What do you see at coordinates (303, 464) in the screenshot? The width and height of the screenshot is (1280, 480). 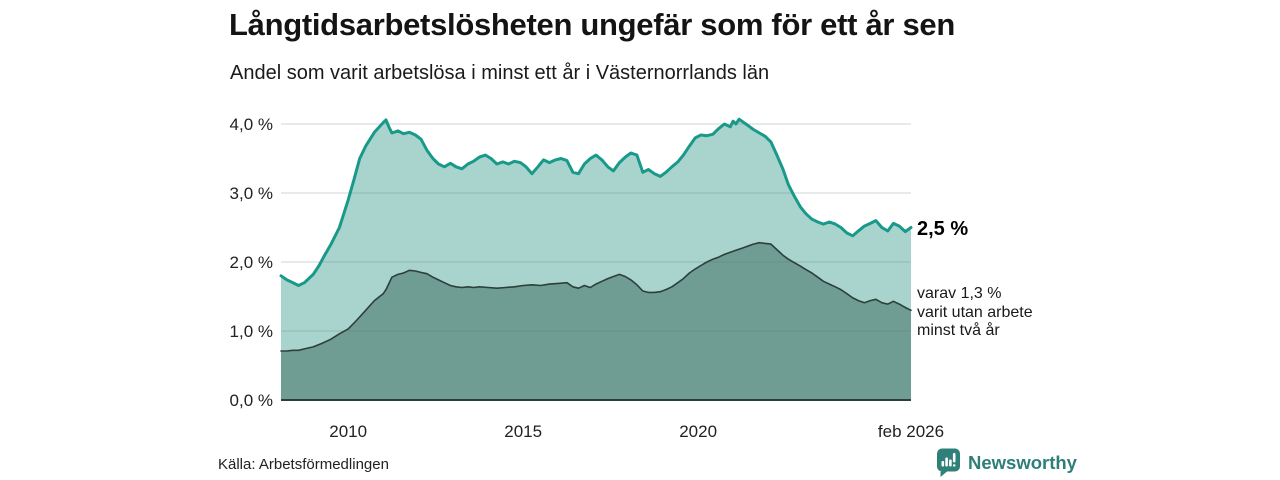 I see `source-note: Källa: Arbetsförmedlingen` at bounding box center [303, 464].